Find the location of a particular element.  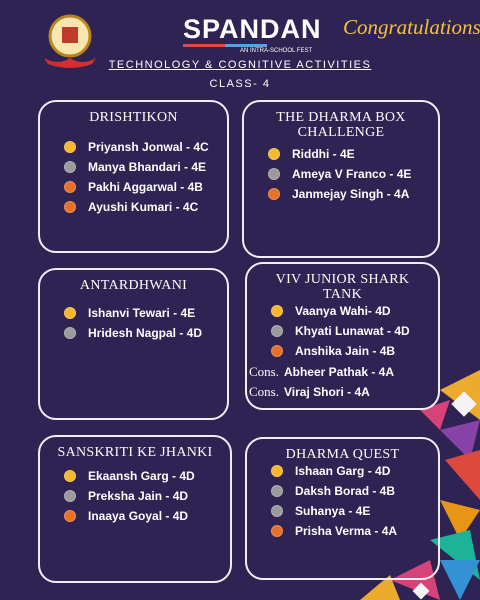

winner-name: Anshika Jain - 4B is located at coordinates (345, 351).